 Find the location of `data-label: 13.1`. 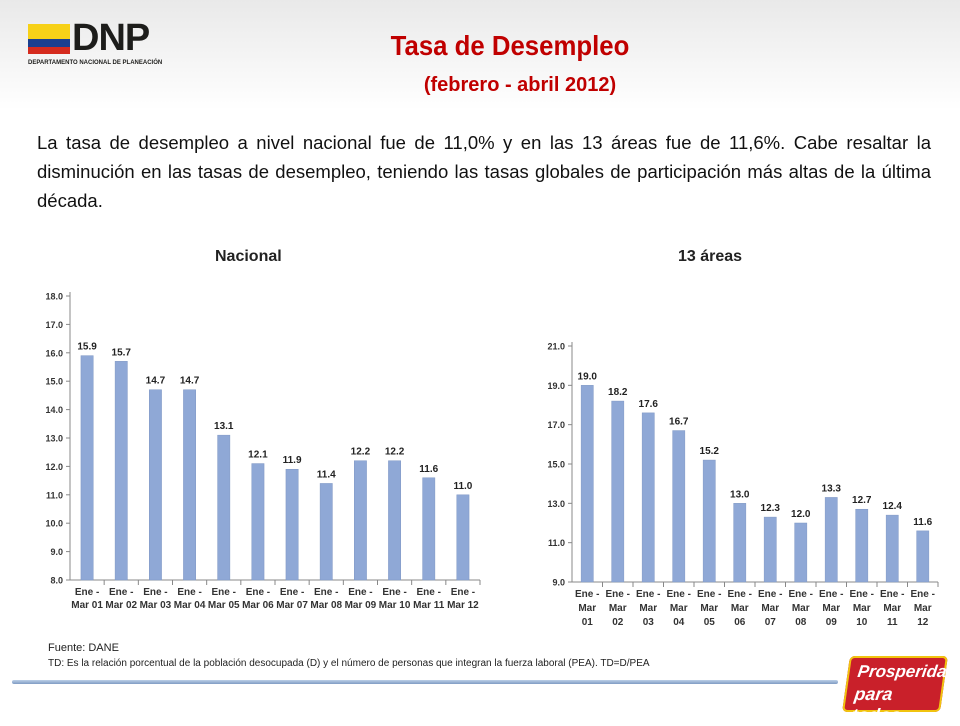

data-label: 13.1 is located at coordinates (224, 426).